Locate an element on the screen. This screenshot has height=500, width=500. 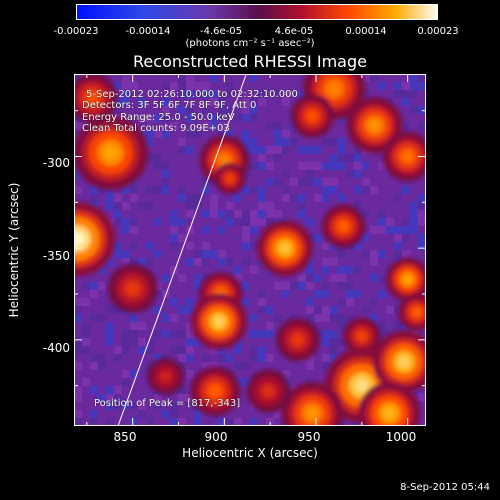
colorbar-units: (photons cm⁻² s⁻¹ asec⁻²) is located at coordinates (250, 43).